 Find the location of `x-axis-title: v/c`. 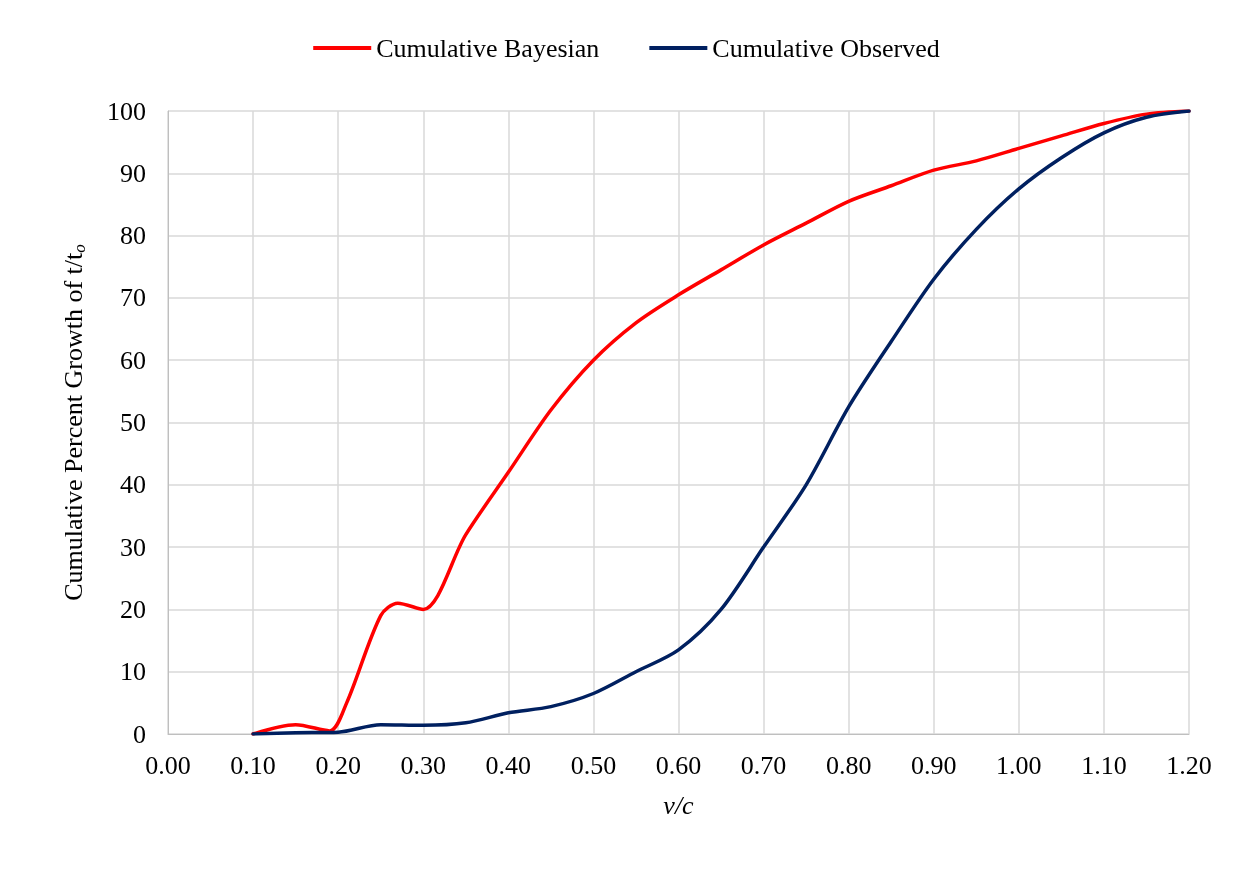

x-axis-title: v/c is located at coordinates (679, 805).